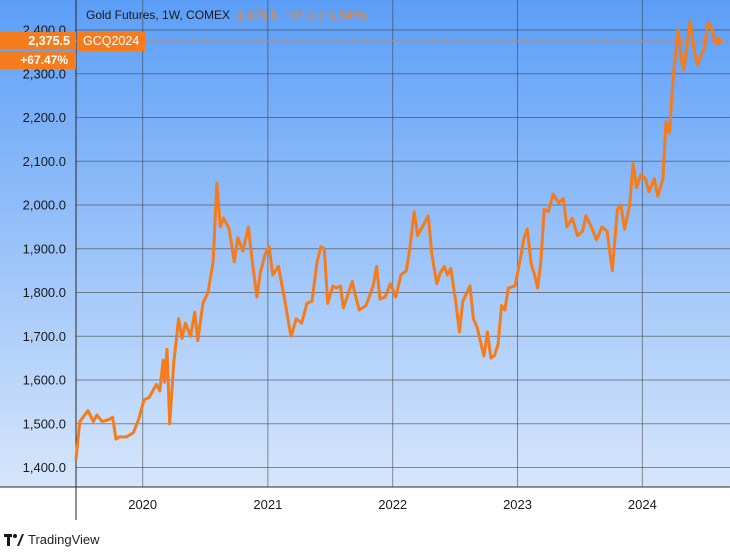 This screenshot has width=730, height=557. I want to click on last-price-text: 2,375.5, so click(257, 15).